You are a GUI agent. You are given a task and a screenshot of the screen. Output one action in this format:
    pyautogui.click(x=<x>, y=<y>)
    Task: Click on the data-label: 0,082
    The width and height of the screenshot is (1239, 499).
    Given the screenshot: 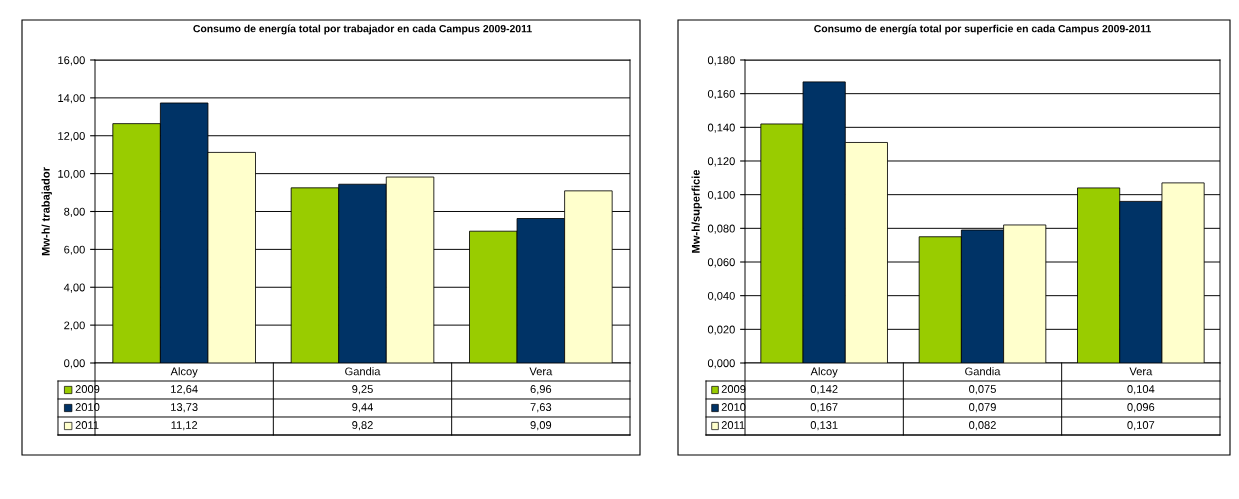 What is the action you would take?
    pyautogui.click(x=982, y=426)
    